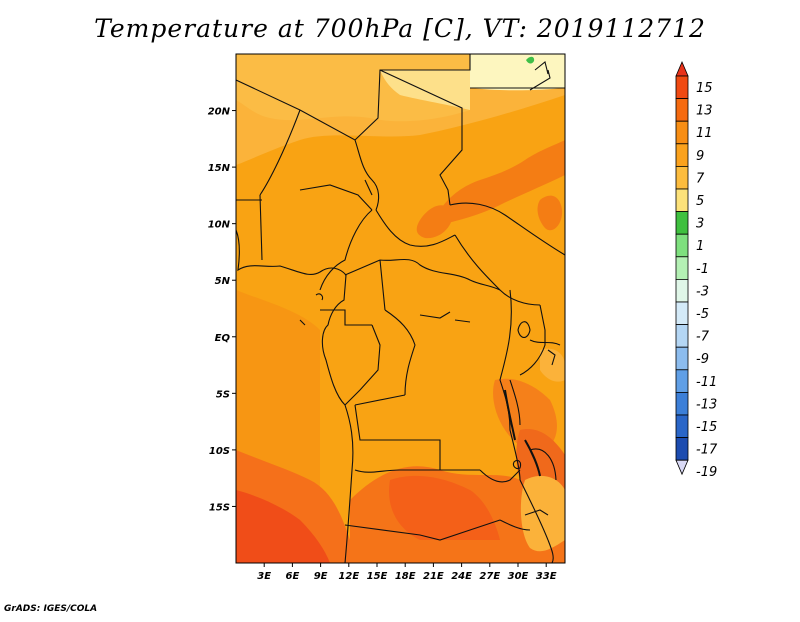  Describe the element at coordinates (461, 576) in the screenshot. I see `lon-tick-label: 24E` at that location.